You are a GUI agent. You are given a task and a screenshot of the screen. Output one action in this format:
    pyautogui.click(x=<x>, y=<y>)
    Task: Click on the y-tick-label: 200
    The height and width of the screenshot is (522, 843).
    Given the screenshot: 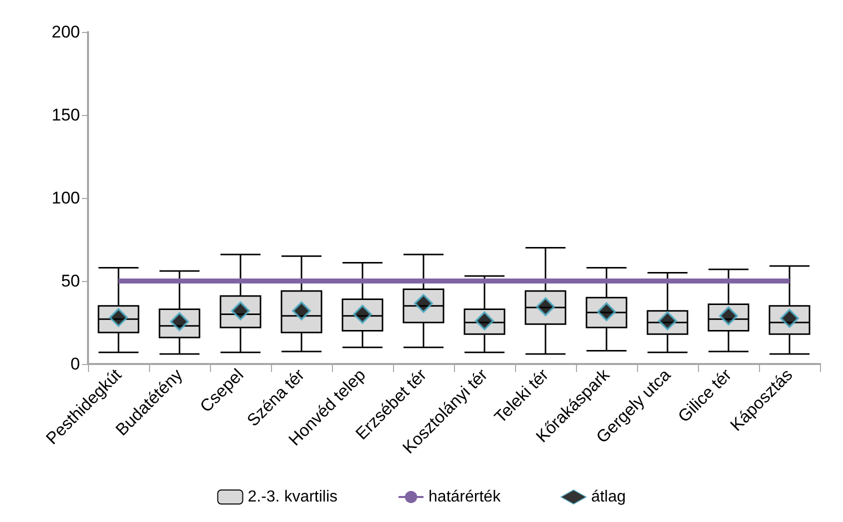 What is the action you would take?
    pyautogui.click(x=66, y=32)
    